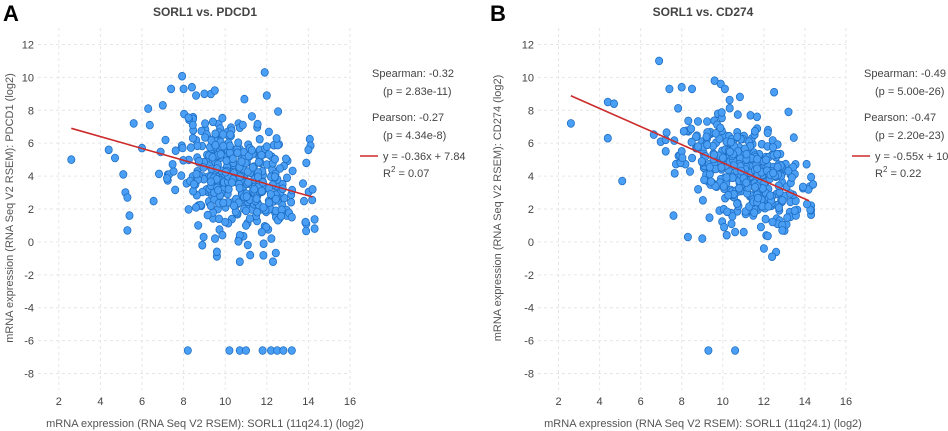 Image resolution: width=948 pixels, height=431 pixels. I want to click on y-tick-label: 4, so click(531, 177).